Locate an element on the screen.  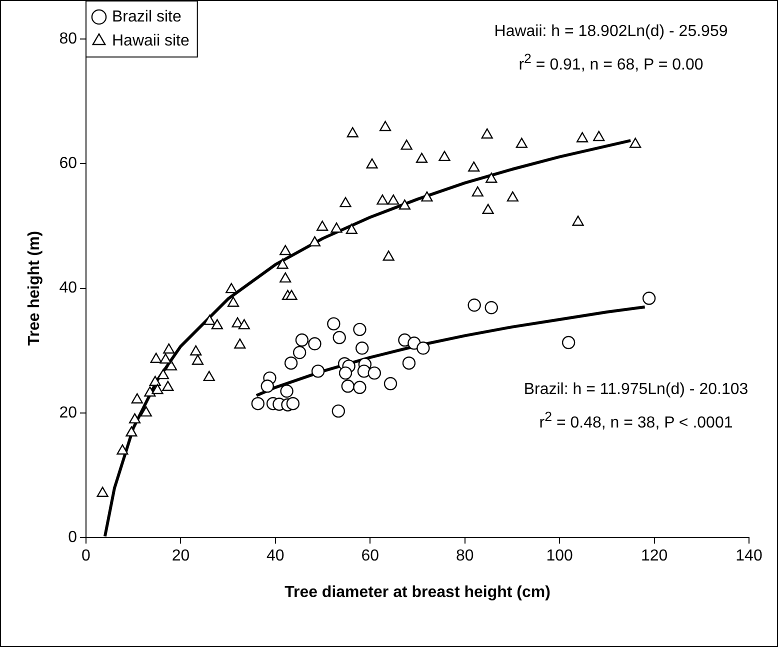
annotation: Hawaii: h = 18.902Ln(d) - 25.959 is located at coordinates (611, 32).